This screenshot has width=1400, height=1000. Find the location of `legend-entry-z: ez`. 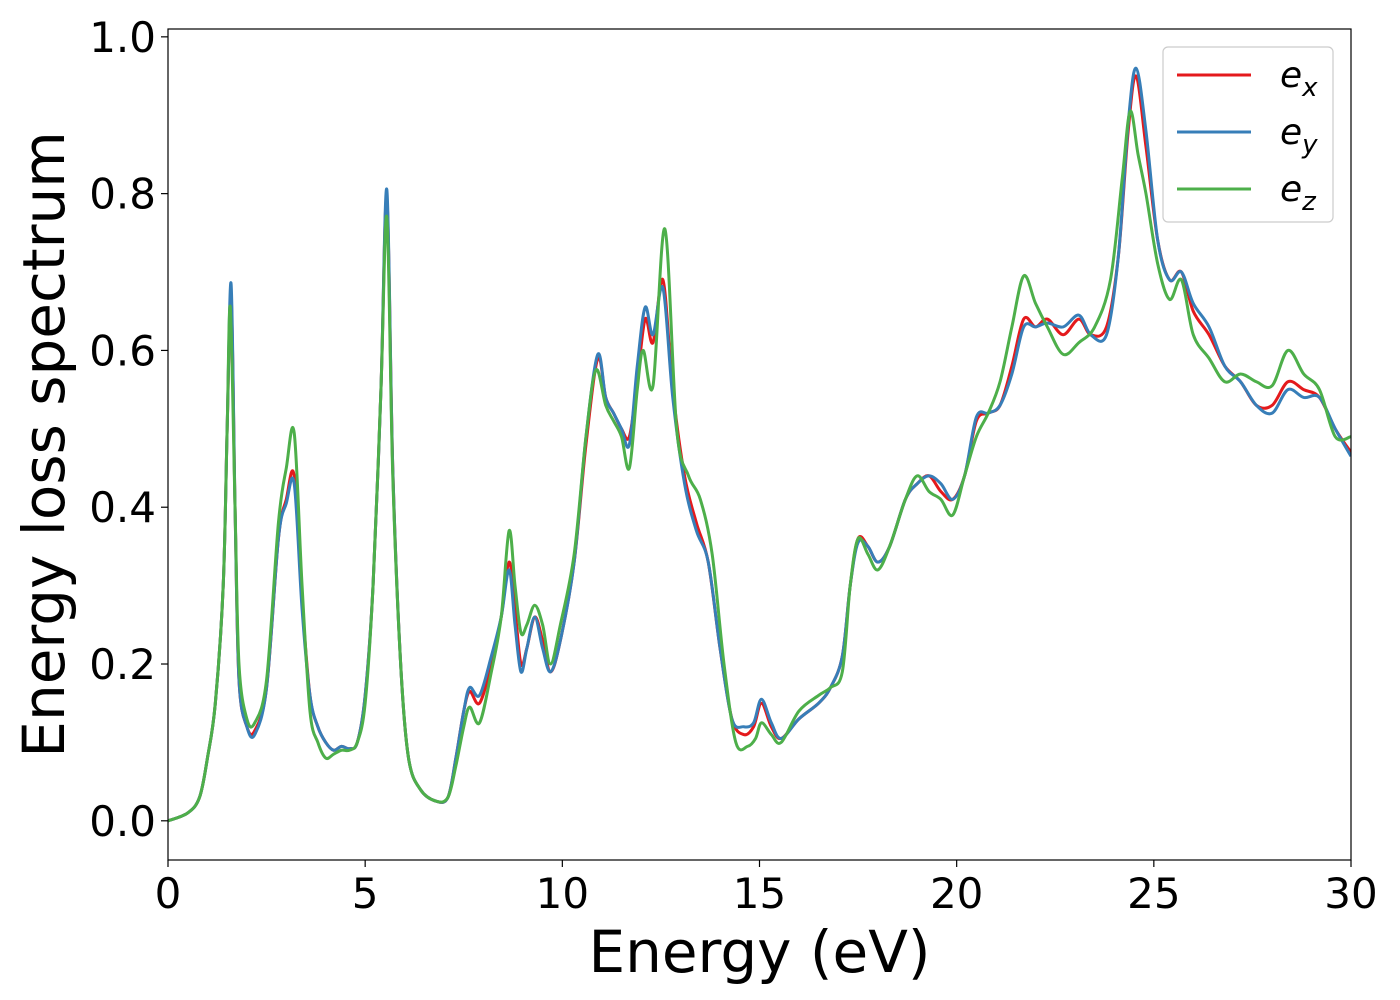

legend-entry-z: ez is located at coordinates (1247, 193).